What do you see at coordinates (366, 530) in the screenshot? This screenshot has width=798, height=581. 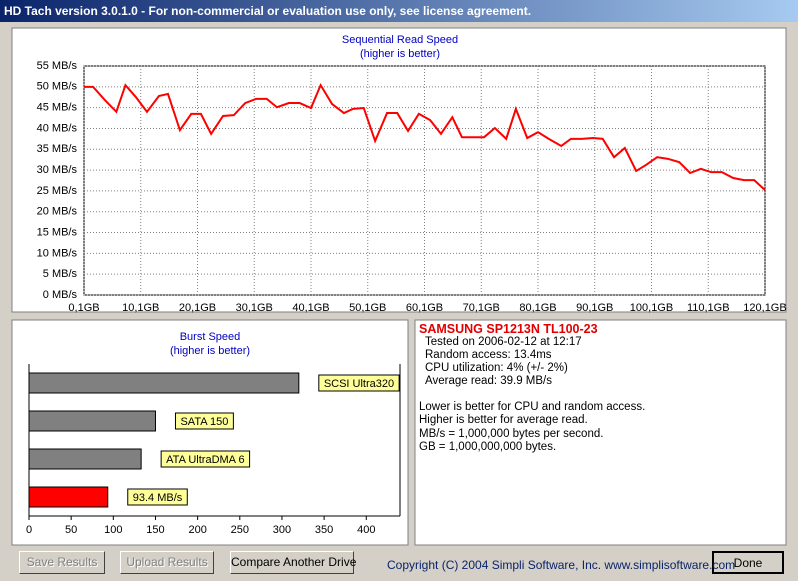 I see `x-tick-label: 400` at bounding box center [366, 530].